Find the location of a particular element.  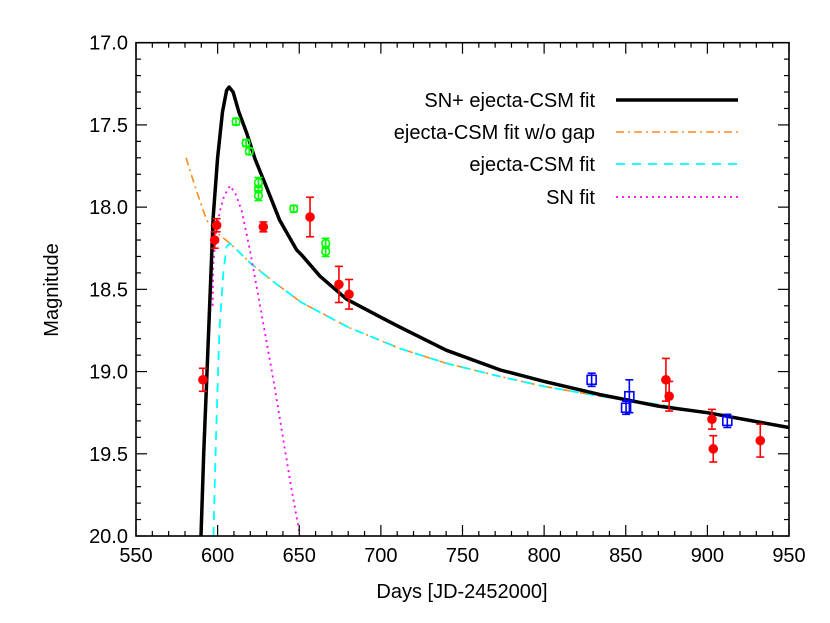

y-tick-label: 18.0 is located at coordinates (108, 208).